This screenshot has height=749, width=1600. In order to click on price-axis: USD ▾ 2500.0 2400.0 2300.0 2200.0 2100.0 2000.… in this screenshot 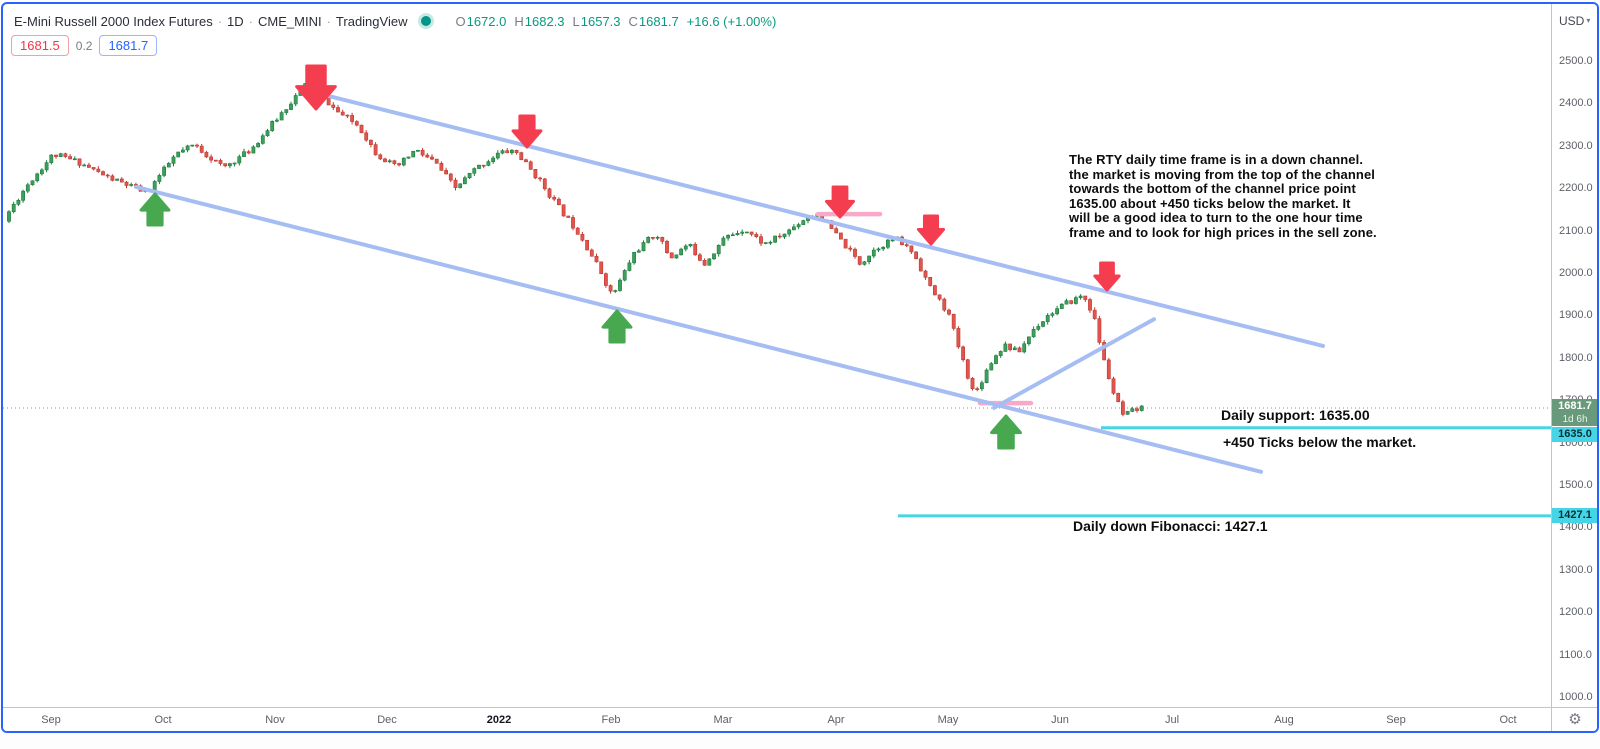, I will do `click(1574, 355)`.